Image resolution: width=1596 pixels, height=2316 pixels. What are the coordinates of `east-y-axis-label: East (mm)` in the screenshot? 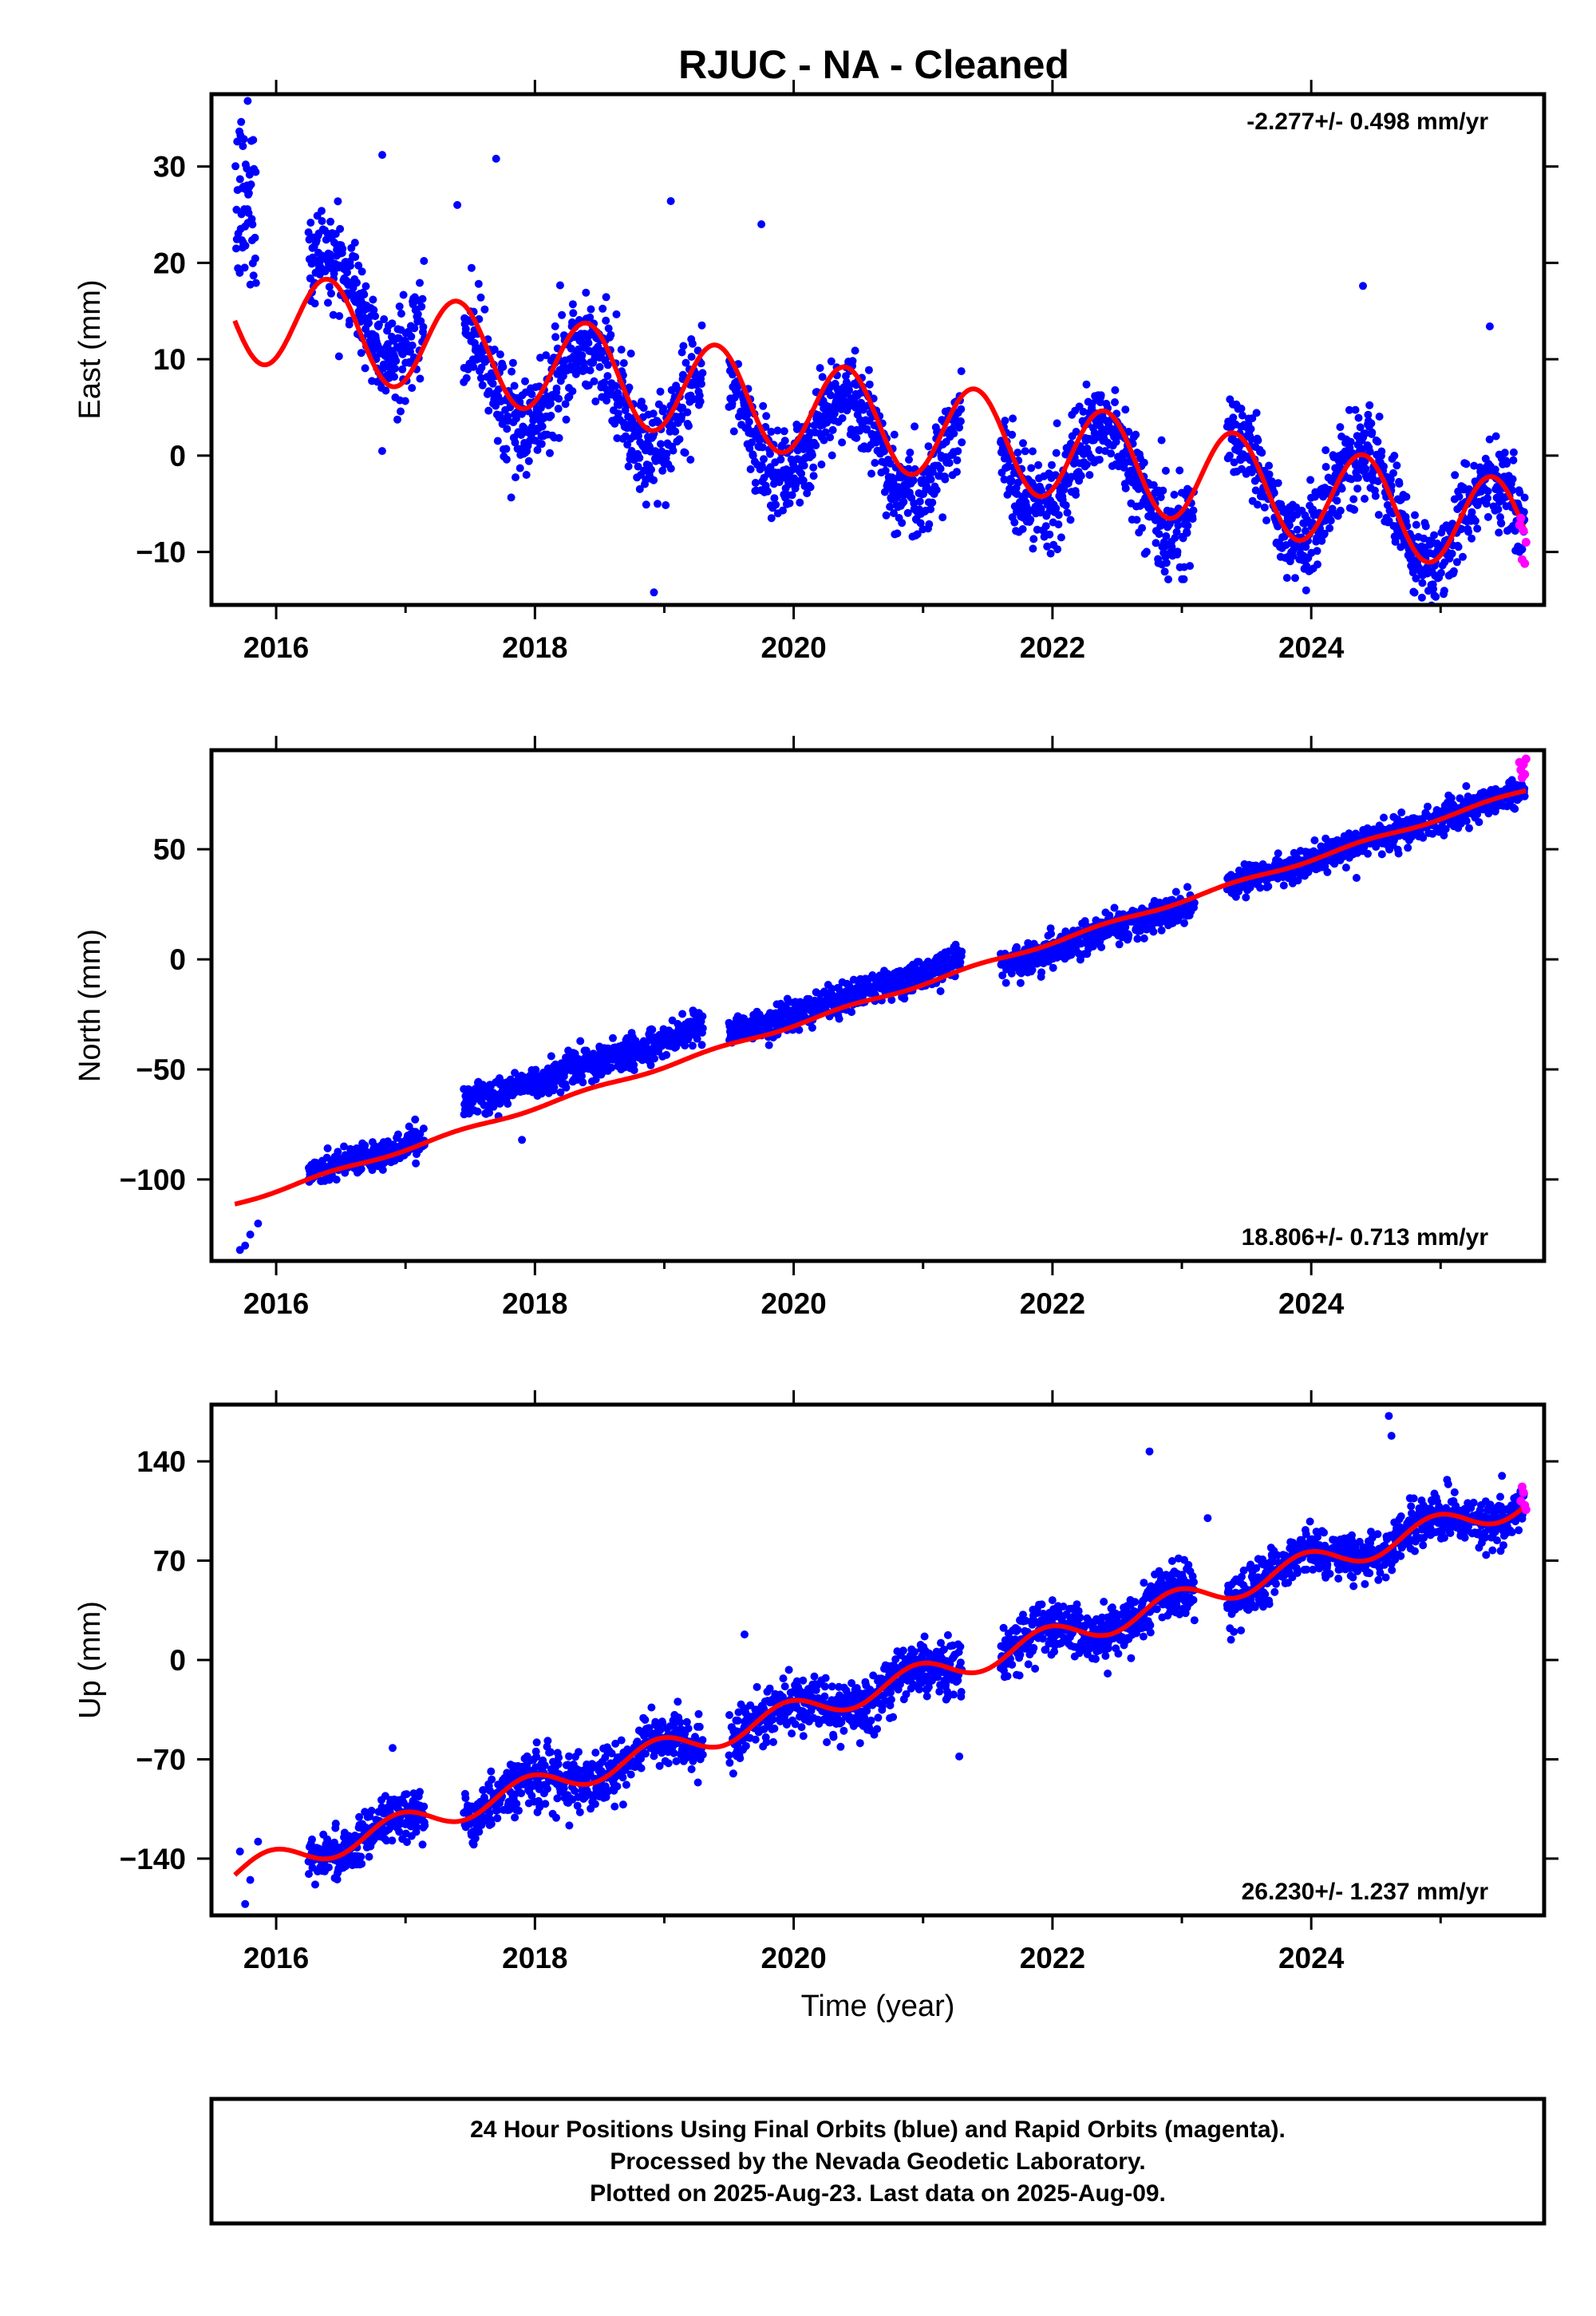 It's located at (90, 349).